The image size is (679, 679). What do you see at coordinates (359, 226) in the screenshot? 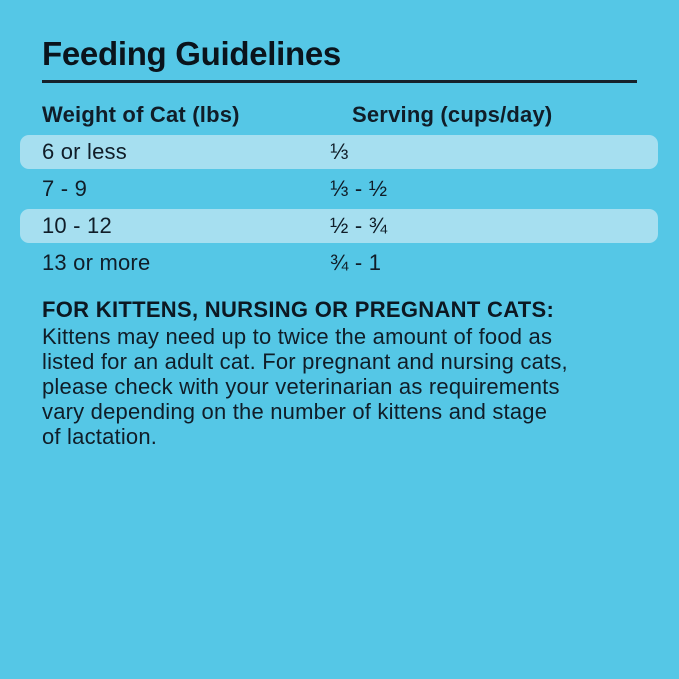
I see `serving-cell: ½ - ¾` at bounding box center [359, 226].